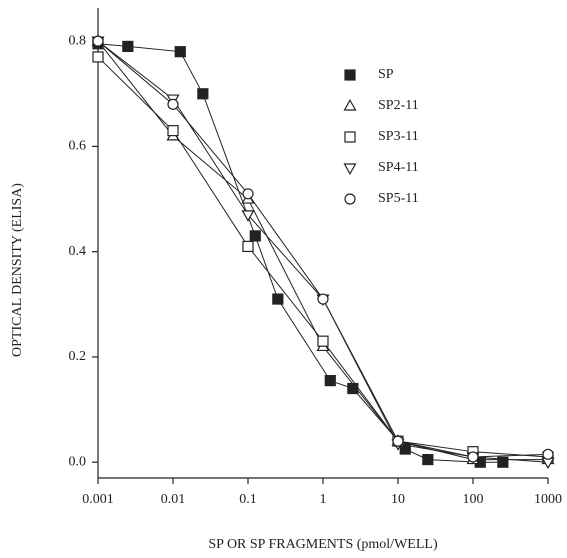 The image size is (567, 558). Describe the element at coordinates (78, 40) in the screenshot. I see `y-tick-label: 0.8` at that location.